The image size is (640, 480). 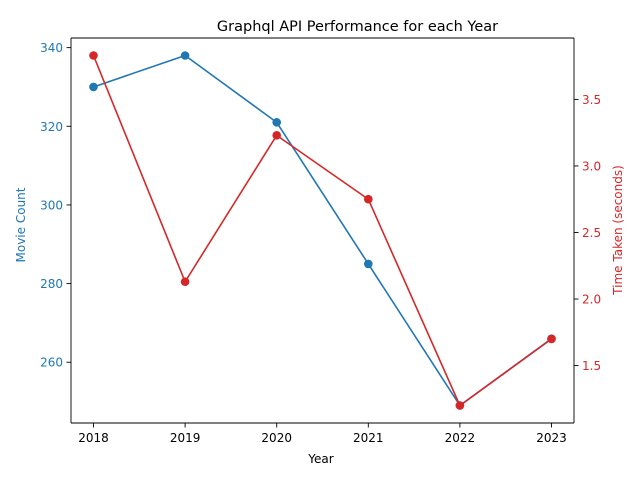 I want to click on x-tick-label-2018: 2018, so click(x=93, y=438).